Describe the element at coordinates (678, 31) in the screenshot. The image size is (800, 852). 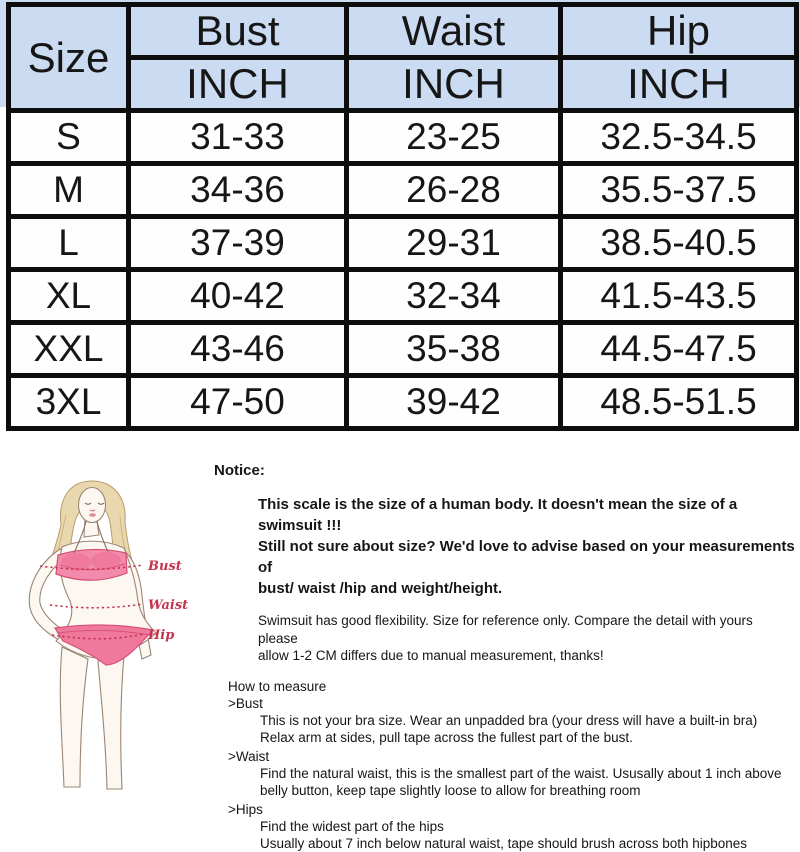
I see `column-header-hip: Hip` at that location.